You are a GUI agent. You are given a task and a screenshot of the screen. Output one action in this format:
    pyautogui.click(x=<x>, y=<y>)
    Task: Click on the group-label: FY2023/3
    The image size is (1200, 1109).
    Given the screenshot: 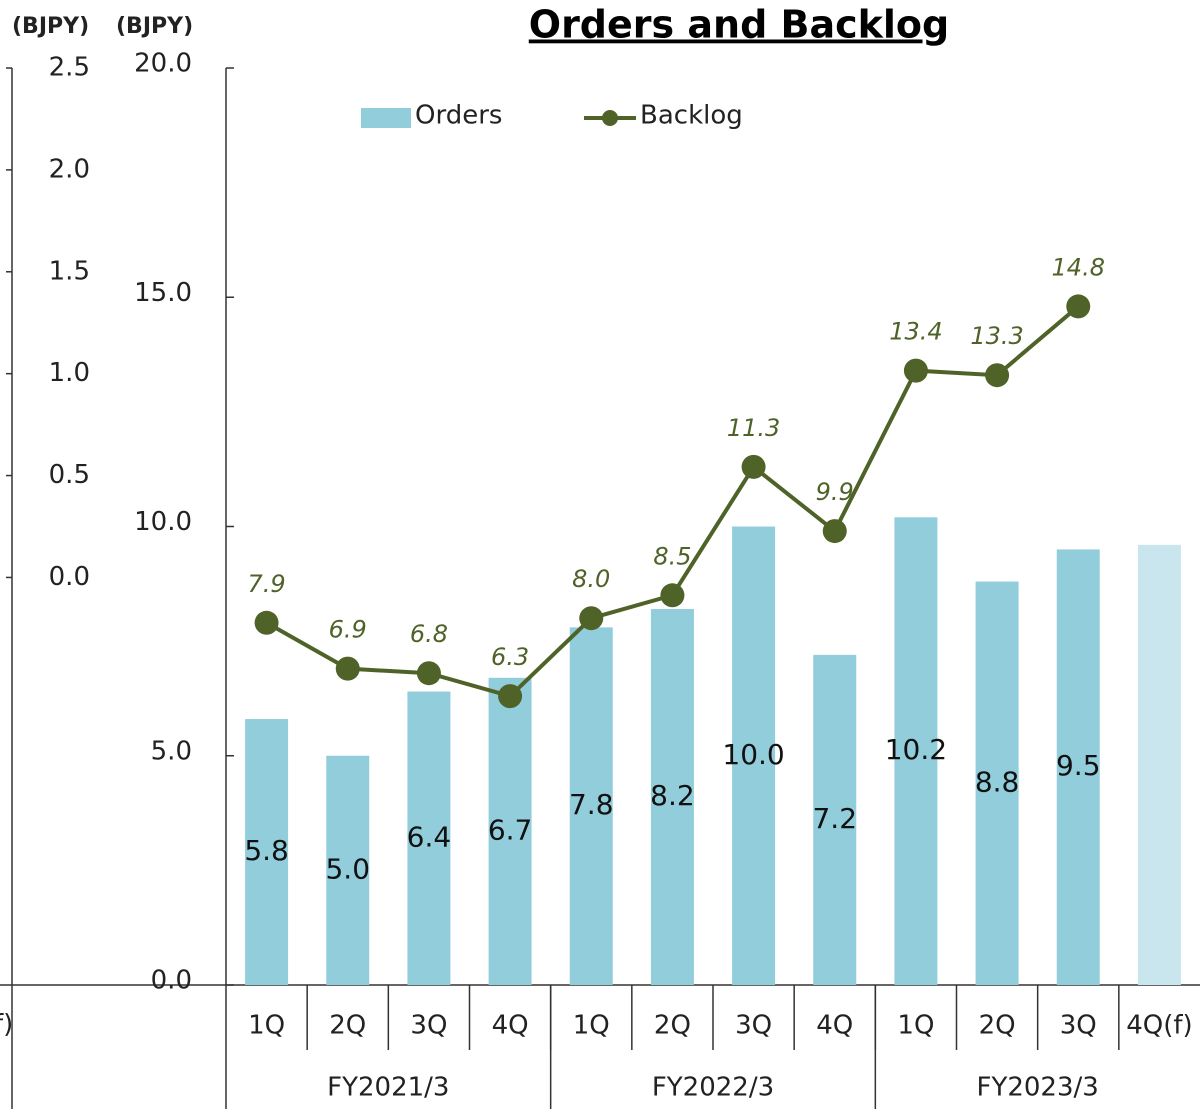 What is the action you would take?
    pyautogui.click(x=1038, y=1088)
    